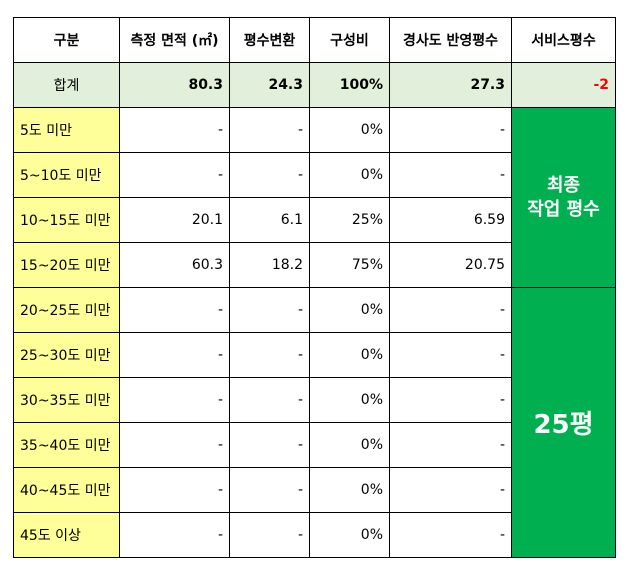 Image resolution: width=633 pixels, height=574 pixels. What do you see at coordinates (269, 220) in the screenshot?
I see `row-pyeong: 6.1` at bounding box center [269, 220].